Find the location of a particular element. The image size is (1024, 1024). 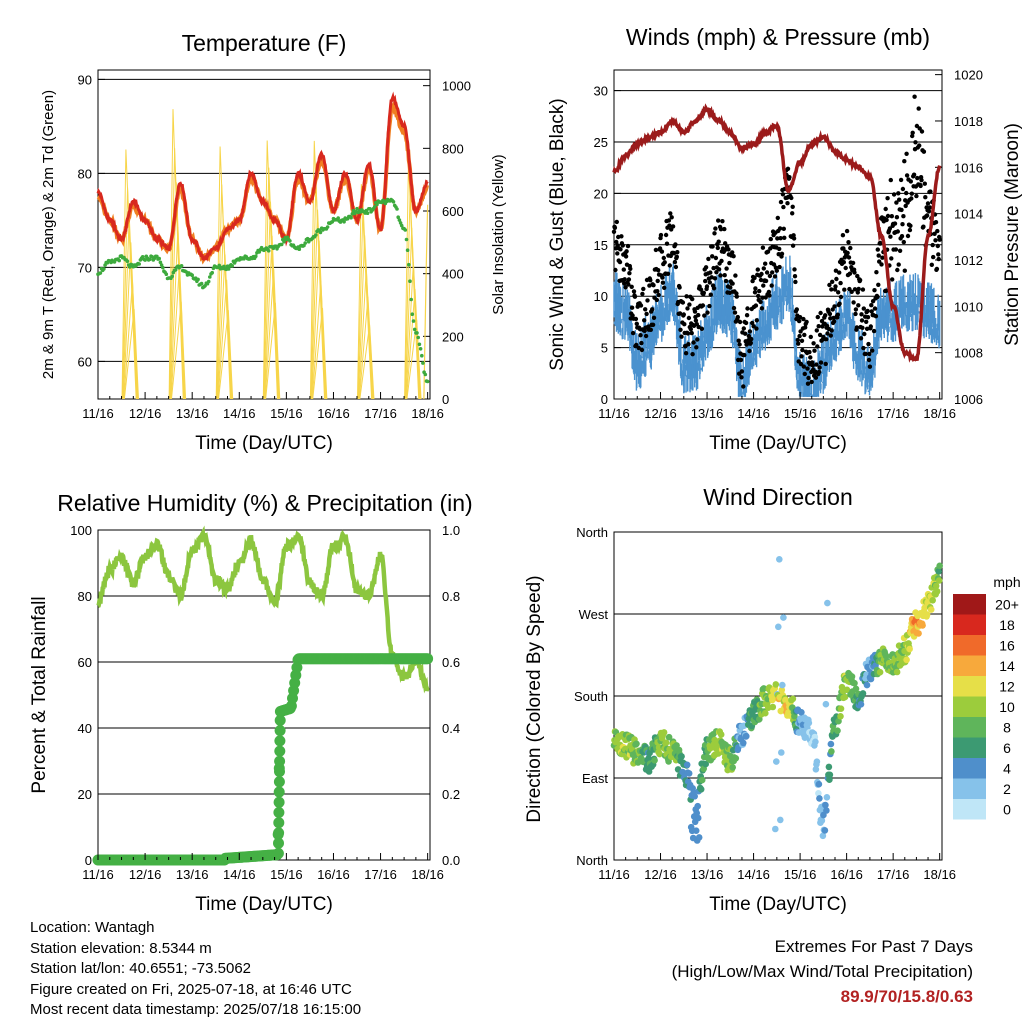

colorbar-swatch is located at coordinates (969, 727).